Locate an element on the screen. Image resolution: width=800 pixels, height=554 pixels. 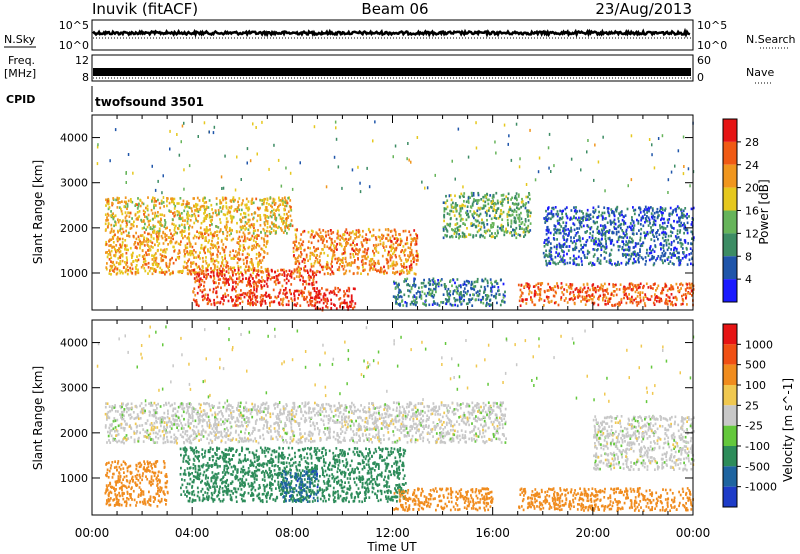
noise-tick-right-bottom: 10^0 is located at coordinates (712, 45).